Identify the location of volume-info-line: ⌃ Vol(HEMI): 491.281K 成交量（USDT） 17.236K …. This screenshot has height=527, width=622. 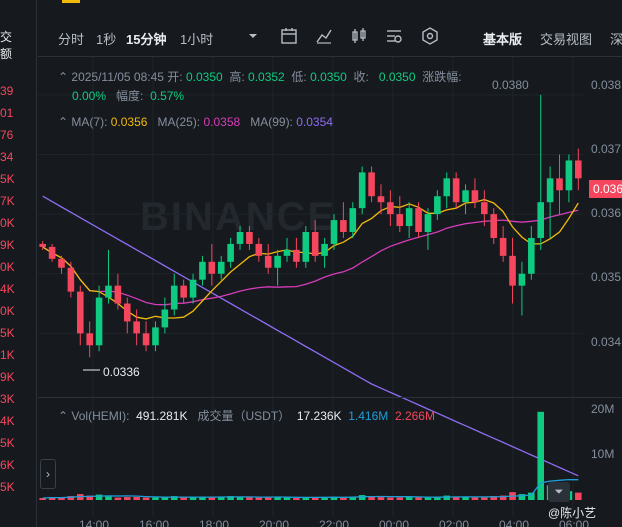
(246, 415).